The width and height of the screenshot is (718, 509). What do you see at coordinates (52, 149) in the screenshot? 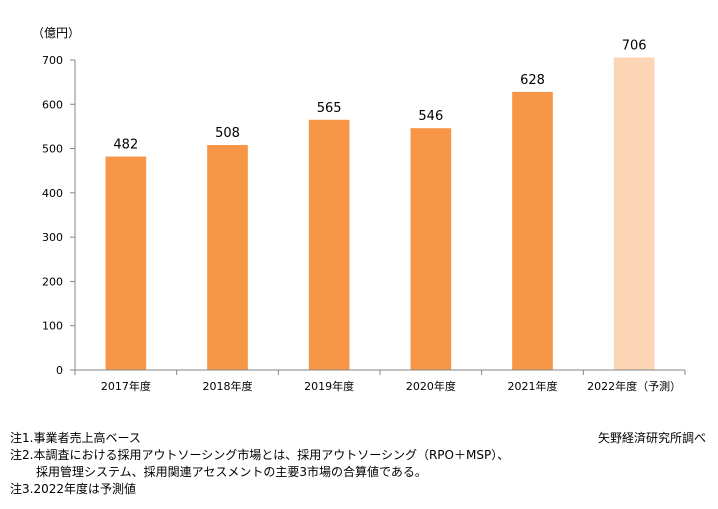
I see `y-tick-label: 500` at bounding box center [52, 149].